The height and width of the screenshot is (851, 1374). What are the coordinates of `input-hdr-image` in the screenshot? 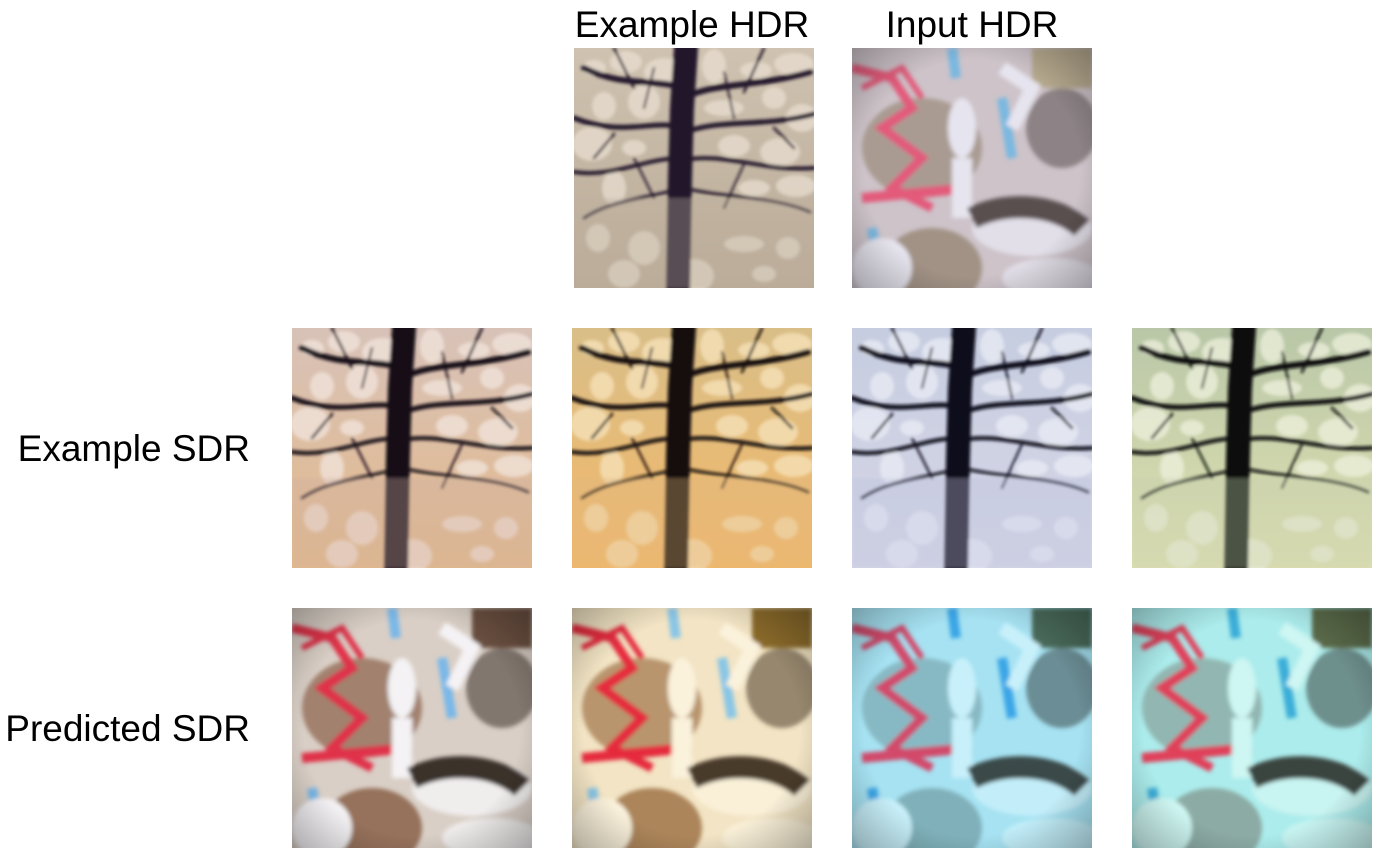 It's located at (972, 168).